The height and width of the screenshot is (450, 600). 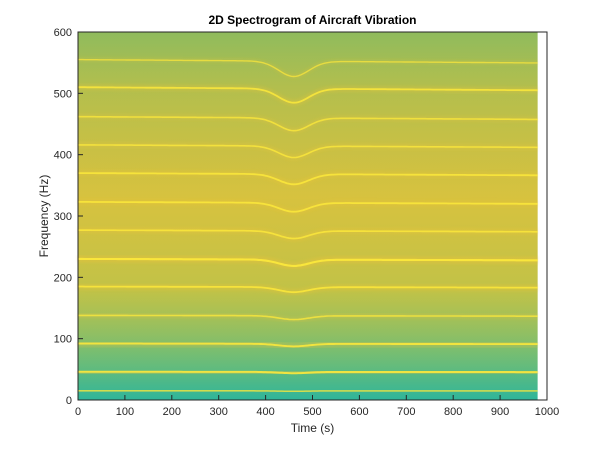 I want to click on y-tick-label: 300, so click(x=63, y=217).